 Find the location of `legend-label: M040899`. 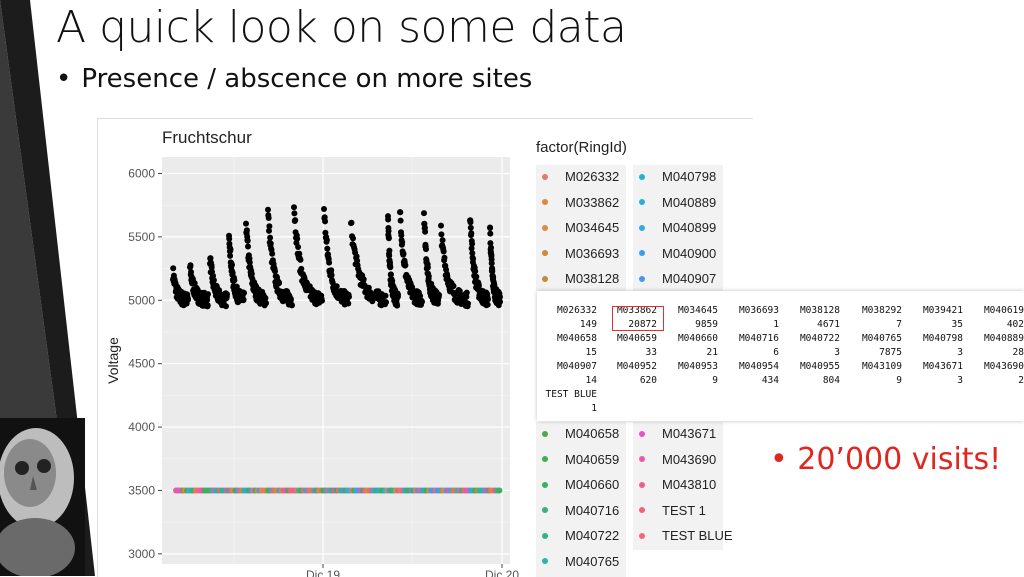

legend-label: M040899 is located at coordinates (689, 227).